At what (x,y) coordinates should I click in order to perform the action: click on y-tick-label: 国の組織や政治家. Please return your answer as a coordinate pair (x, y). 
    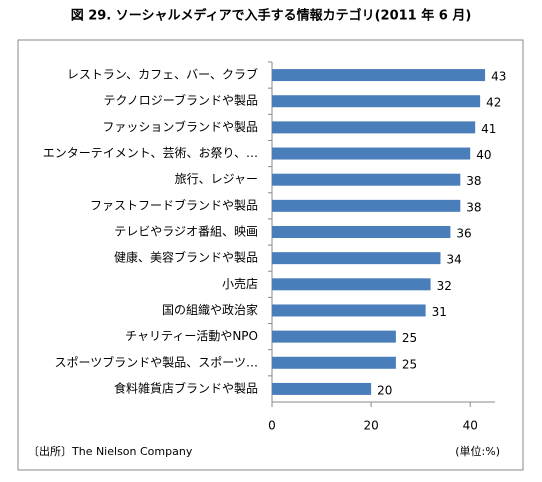
    Looking at the image, I should click on (210, 309).